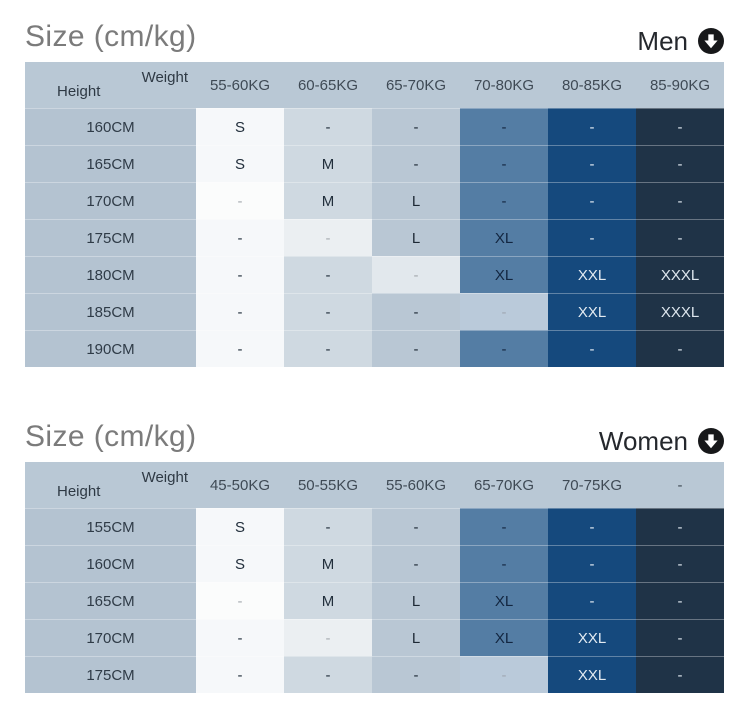  I want to click on men-section-title: Size (cm/kg), so click(111, 36).